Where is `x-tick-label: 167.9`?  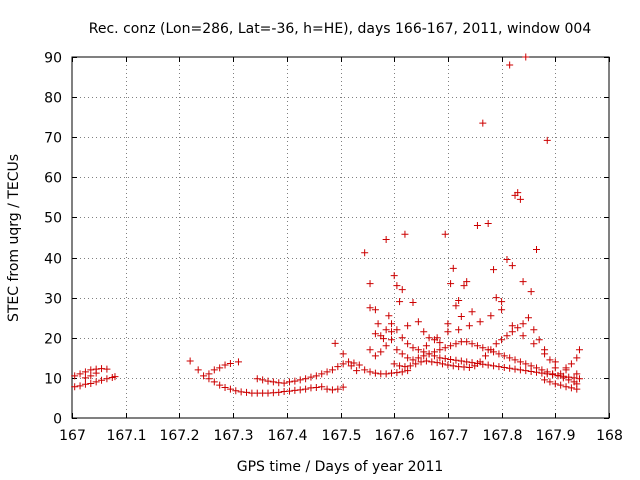
x-tick-label: 167.9 is located at coordinates (555, 436).